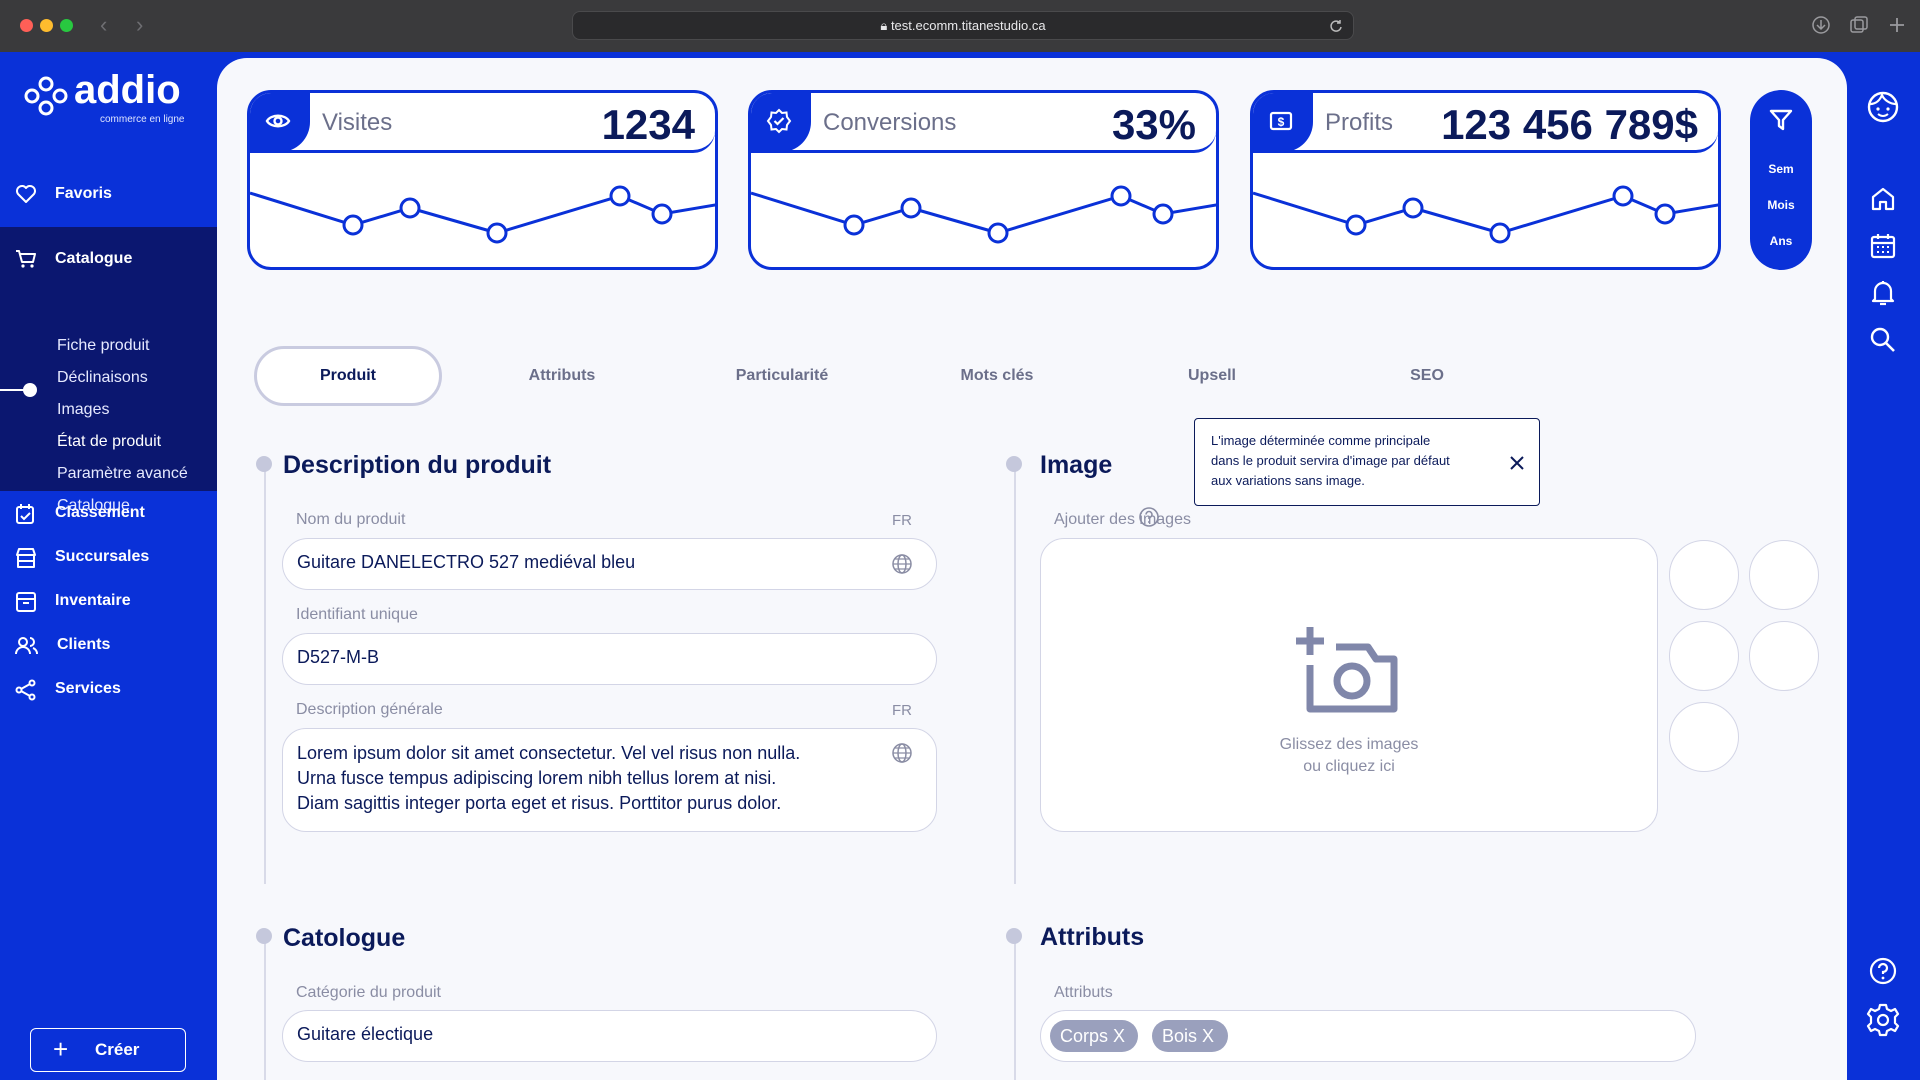  Describe the element at coordinates (1122, 519) in the screenshot. I see `add-images-label: Ajouter des images` at that location.